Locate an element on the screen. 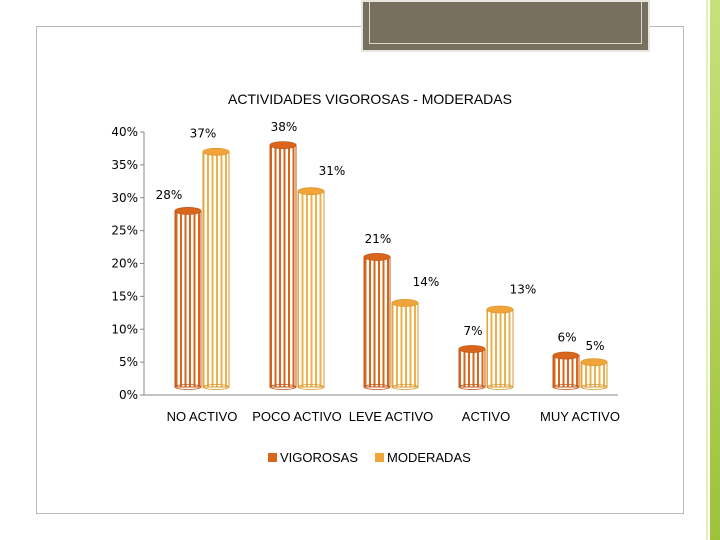 This screenshot has height=540, width=720. bar-value-label-moderadas: 37% is located at coordinates (203, 134).